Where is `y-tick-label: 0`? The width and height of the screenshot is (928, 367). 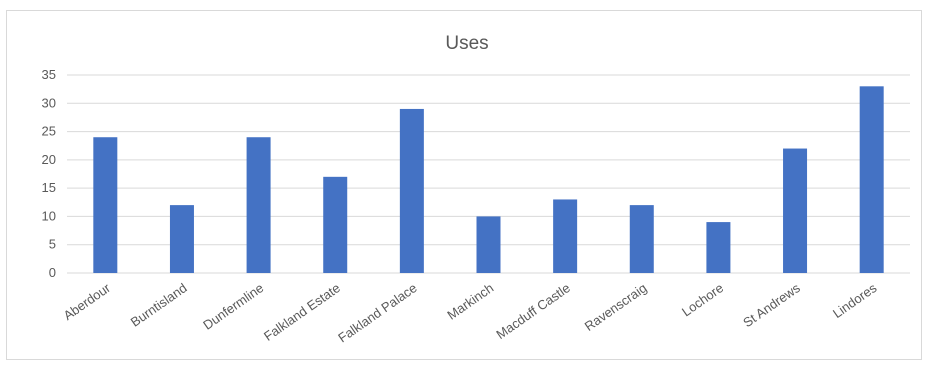 y-tick-label: 0 is located at coordinates (52, 272).